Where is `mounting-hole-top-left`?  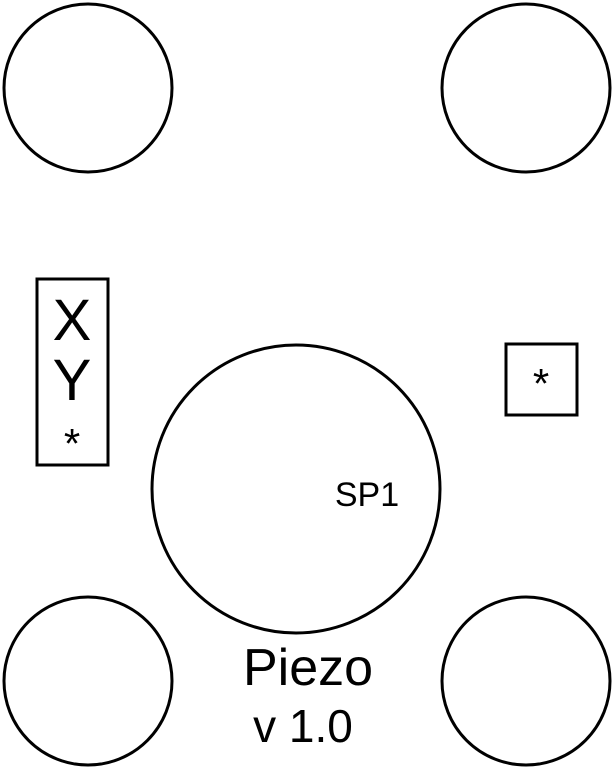 mounting-hole-top-left is located at coordinates (88, 88).